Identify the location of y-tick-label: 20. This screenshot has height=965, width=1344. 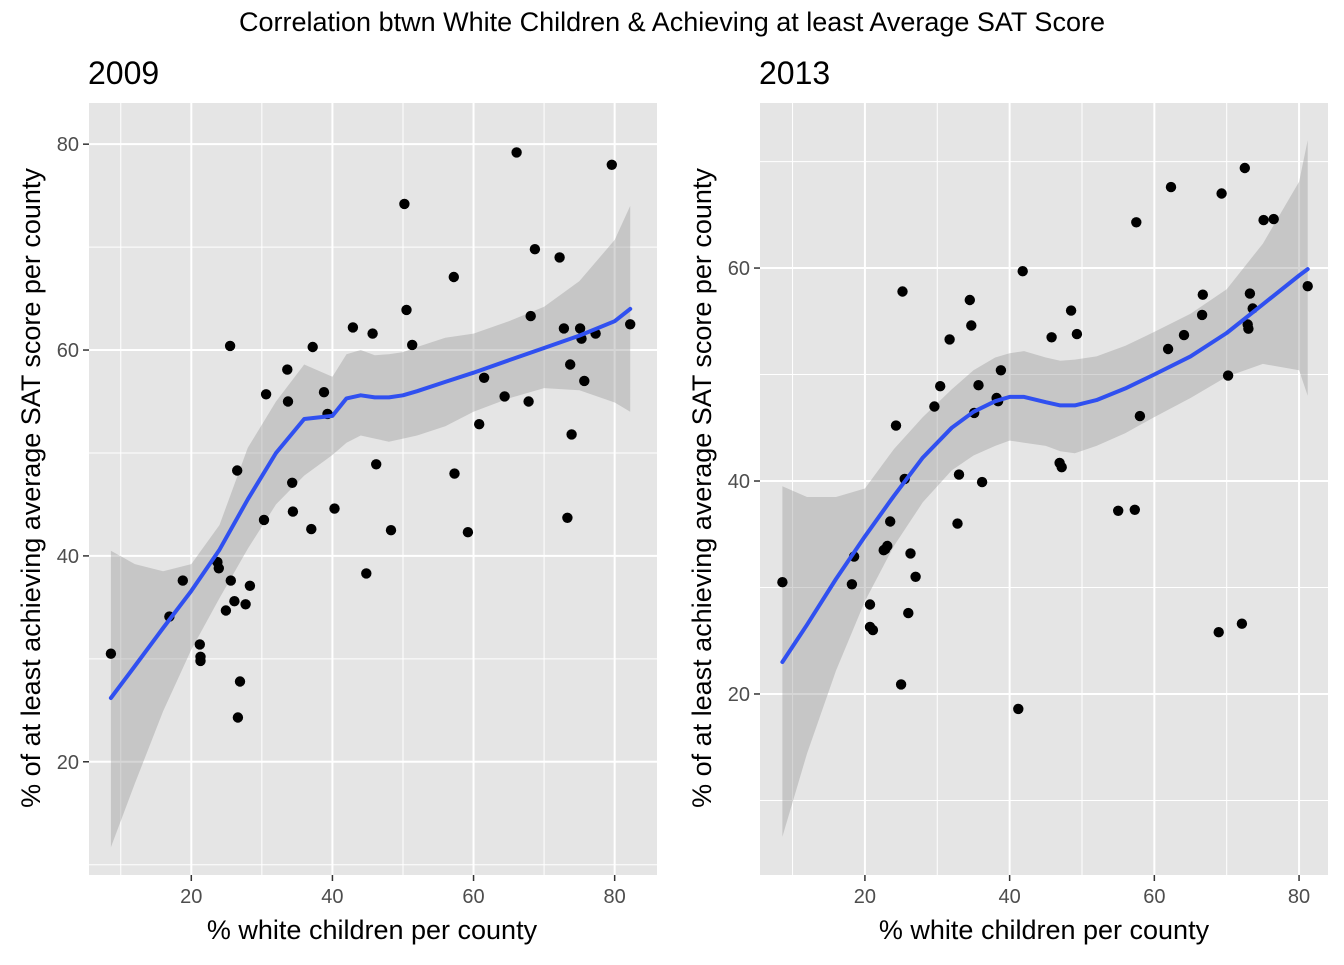
(739, 695).